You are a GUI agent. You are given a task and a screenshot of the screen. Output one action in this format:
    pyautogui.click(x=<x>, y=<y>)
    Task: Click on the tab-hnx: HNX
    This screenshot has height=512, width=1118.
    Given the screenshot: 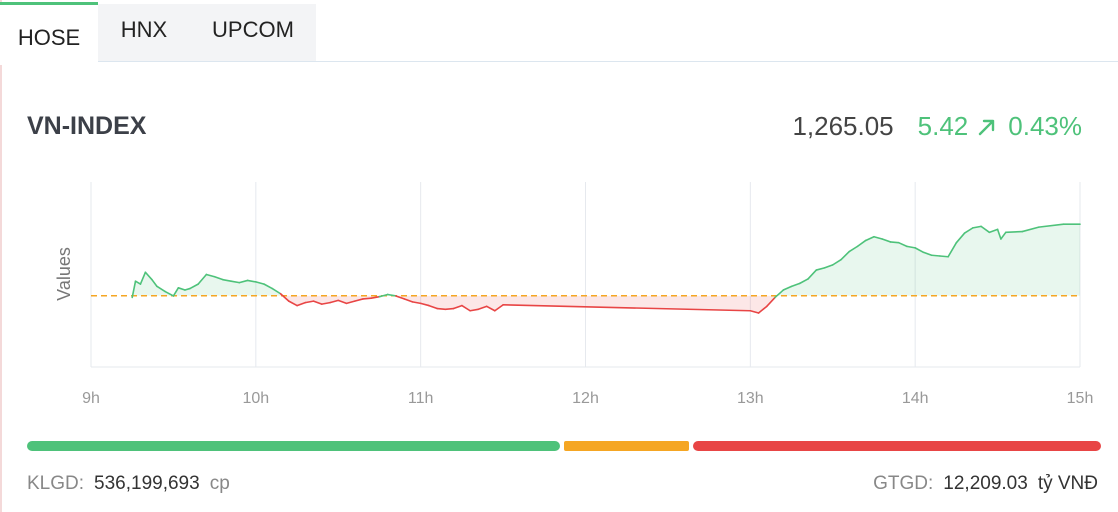 What is the action you would take?
    pyautogui.click(x=144, y=32)
    